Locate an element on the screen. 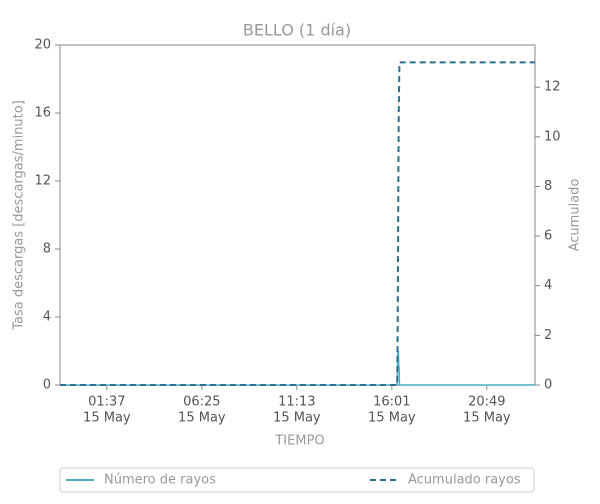  y-tick-label: 16 is located at coordinates (42, 113).